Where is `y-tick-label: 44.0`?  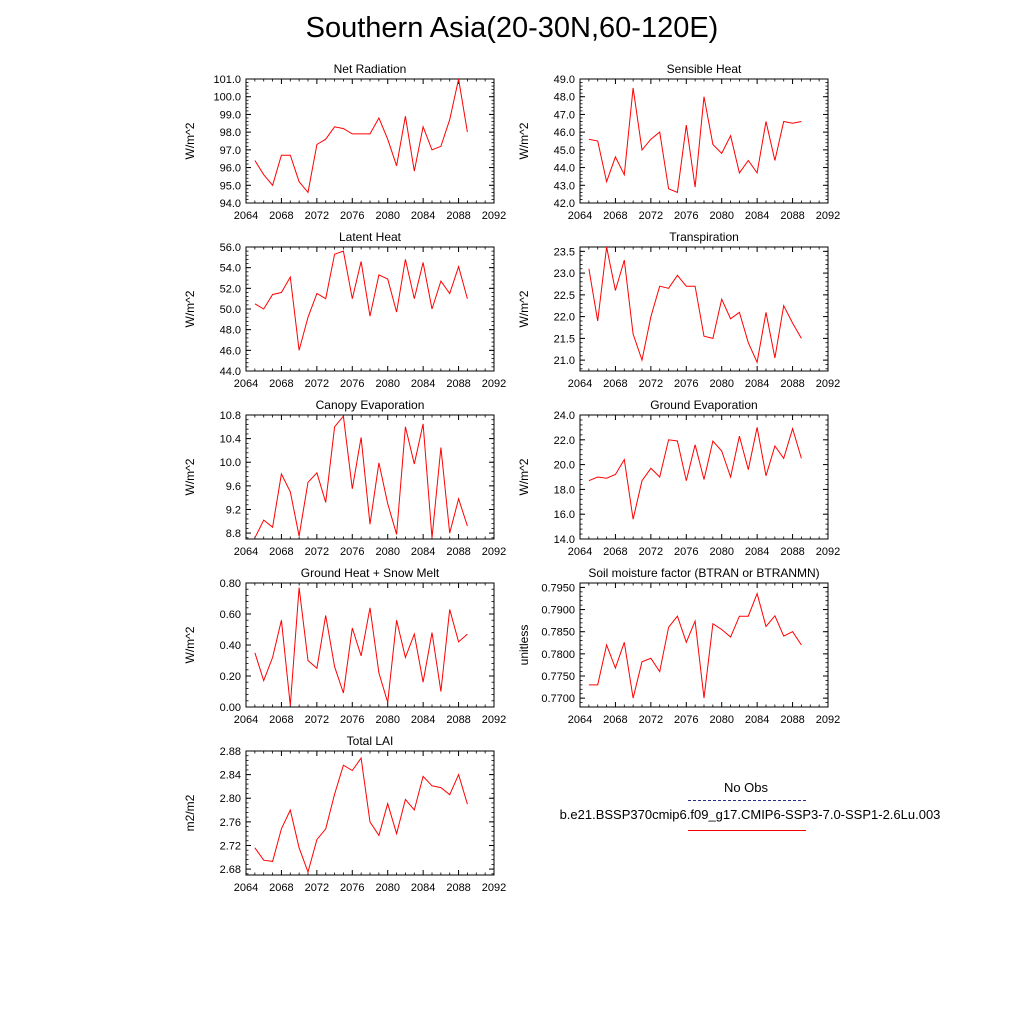
y-tick-label: 44.0 is located at coordinates (230, 372).